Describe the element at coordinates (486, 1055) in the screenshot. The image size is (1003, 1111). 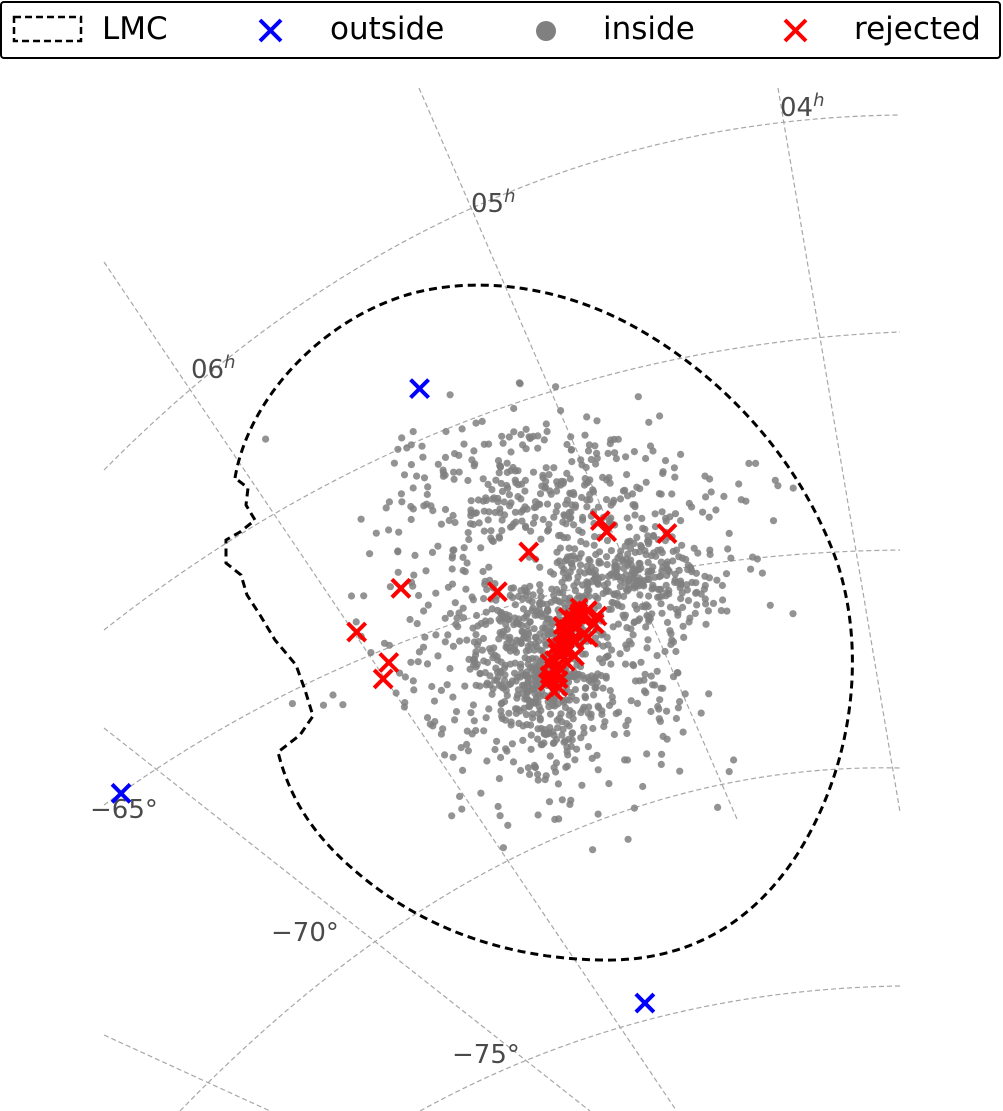
I see `dec-label-75: −75°` at that location.